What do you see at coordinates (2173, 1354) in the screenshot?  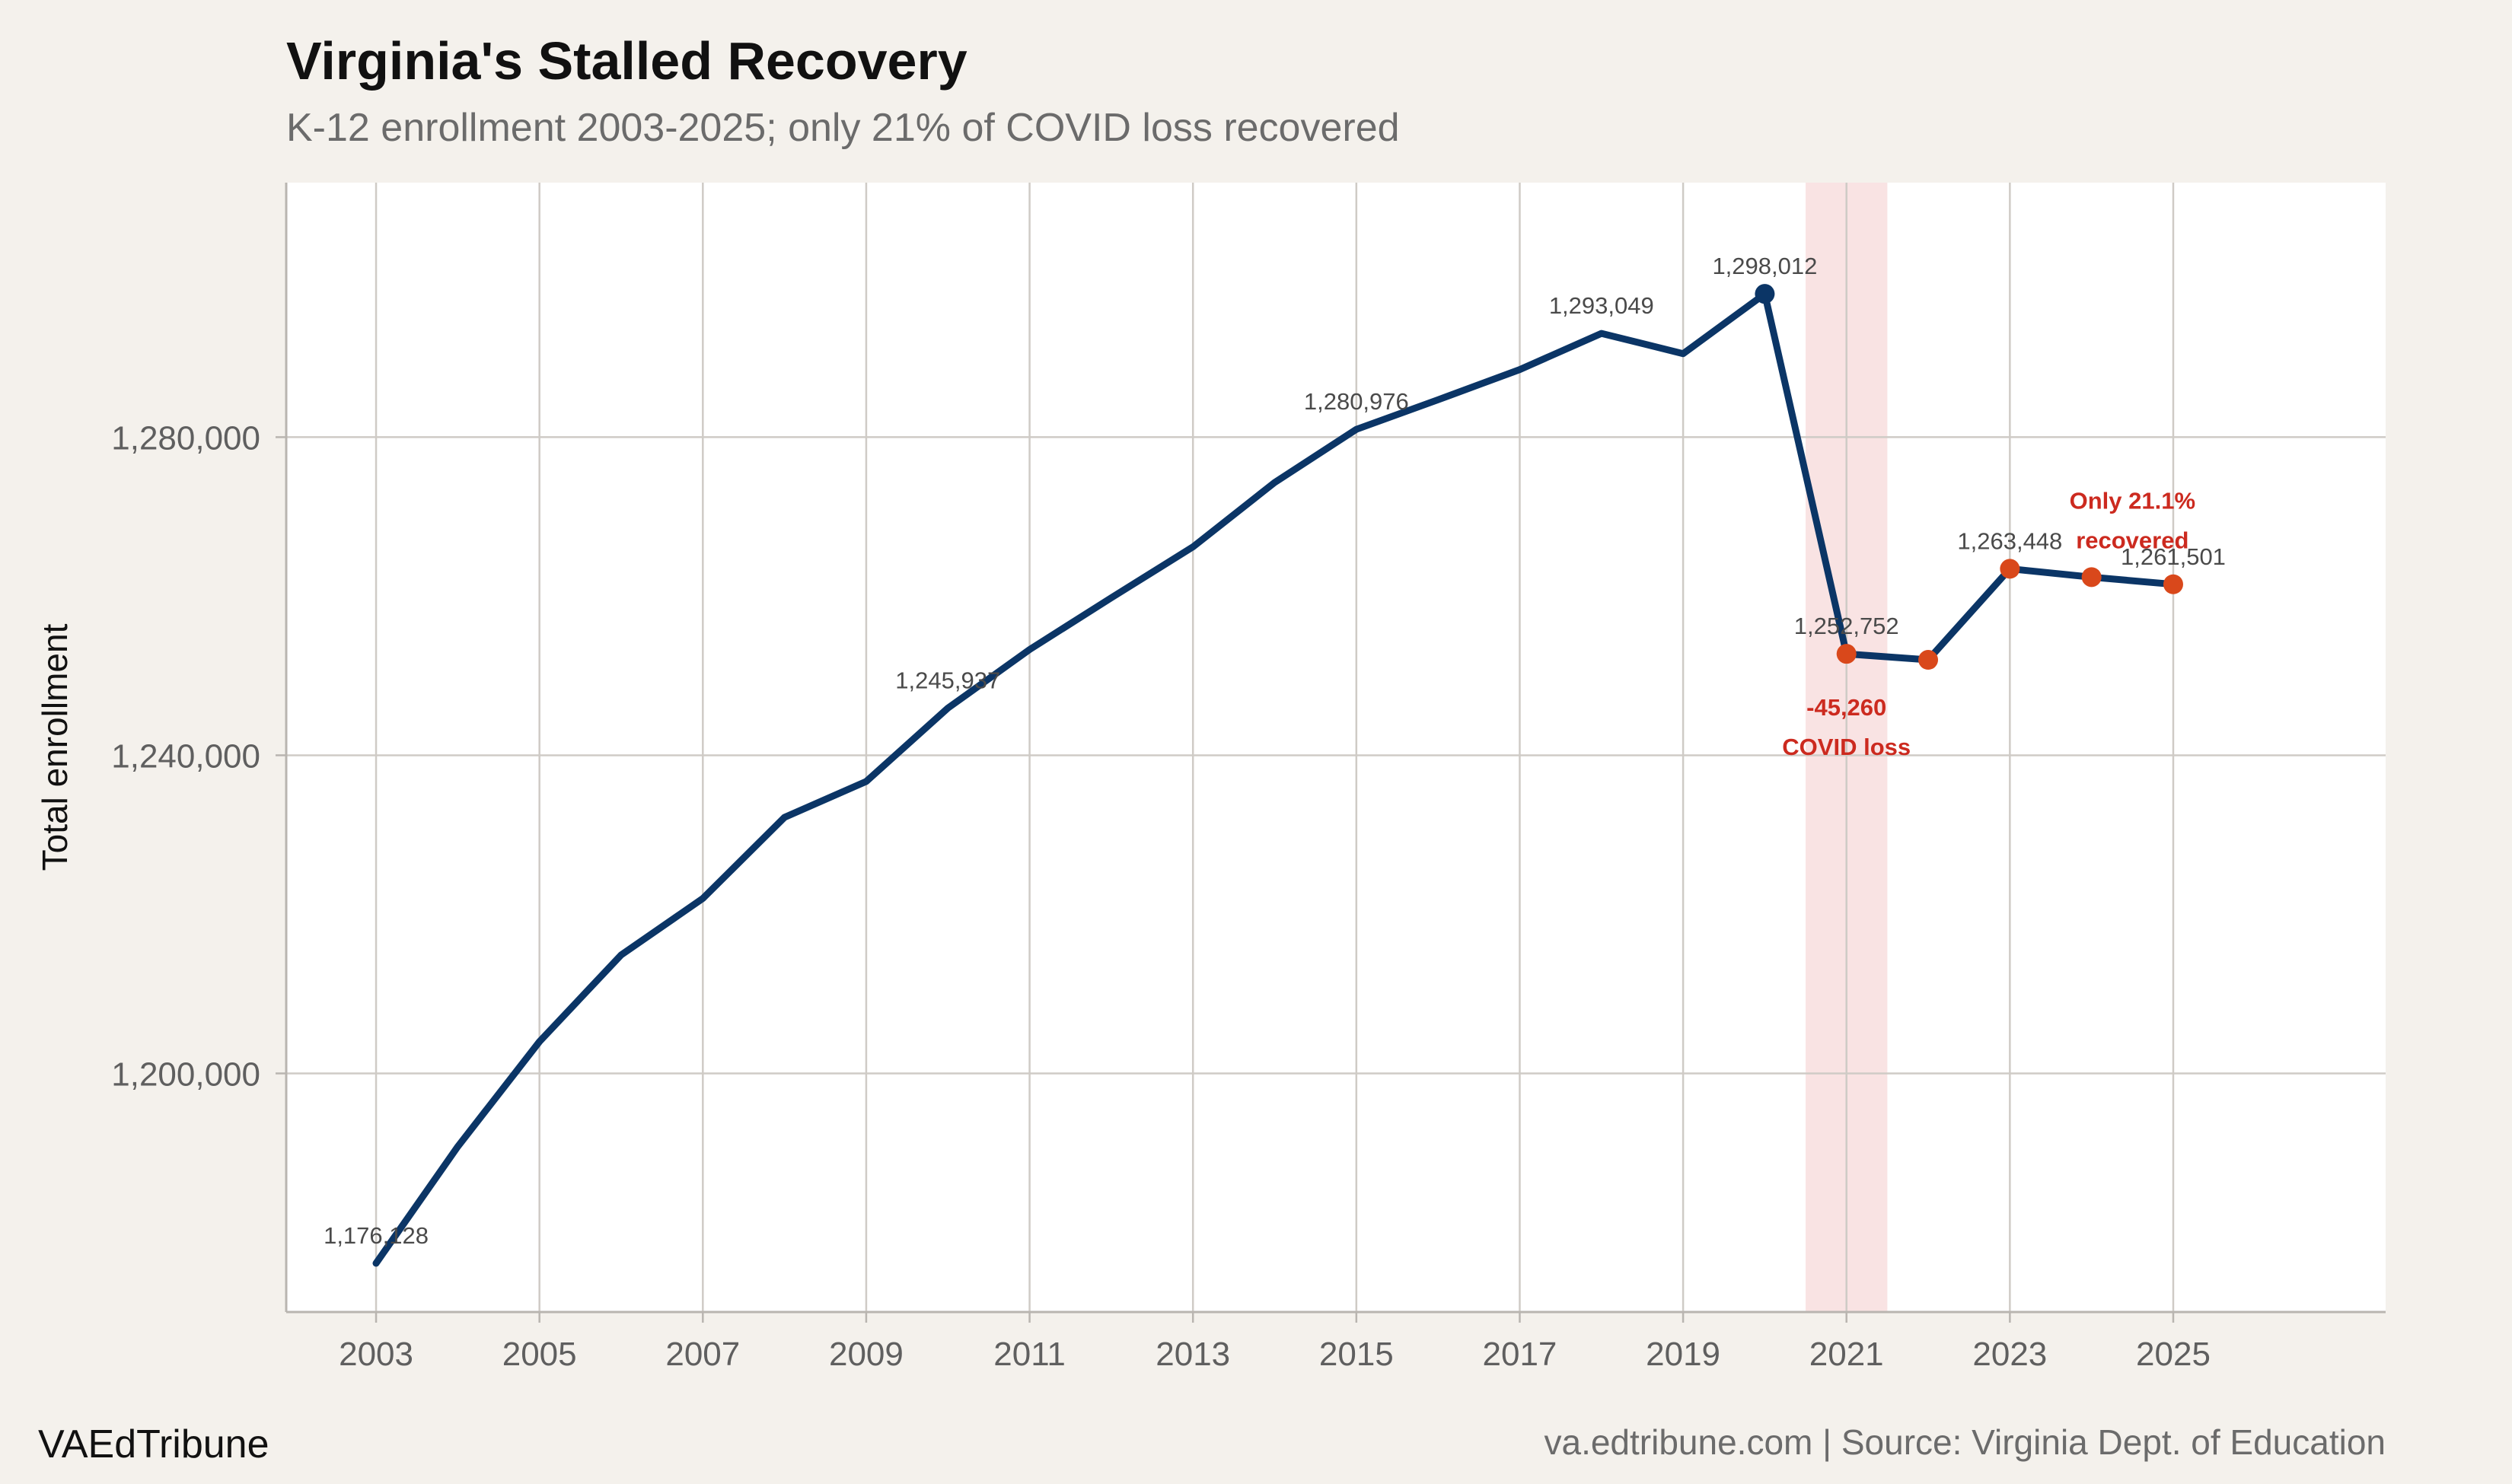 I see `x-tick-label: 2025` at bounding box center [2173, 1354].